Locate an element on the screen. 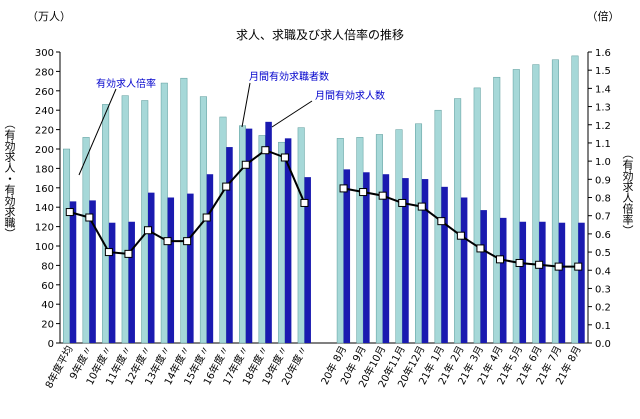  y-right-tick-label: 1.4 is located at coordinates (603, 89).